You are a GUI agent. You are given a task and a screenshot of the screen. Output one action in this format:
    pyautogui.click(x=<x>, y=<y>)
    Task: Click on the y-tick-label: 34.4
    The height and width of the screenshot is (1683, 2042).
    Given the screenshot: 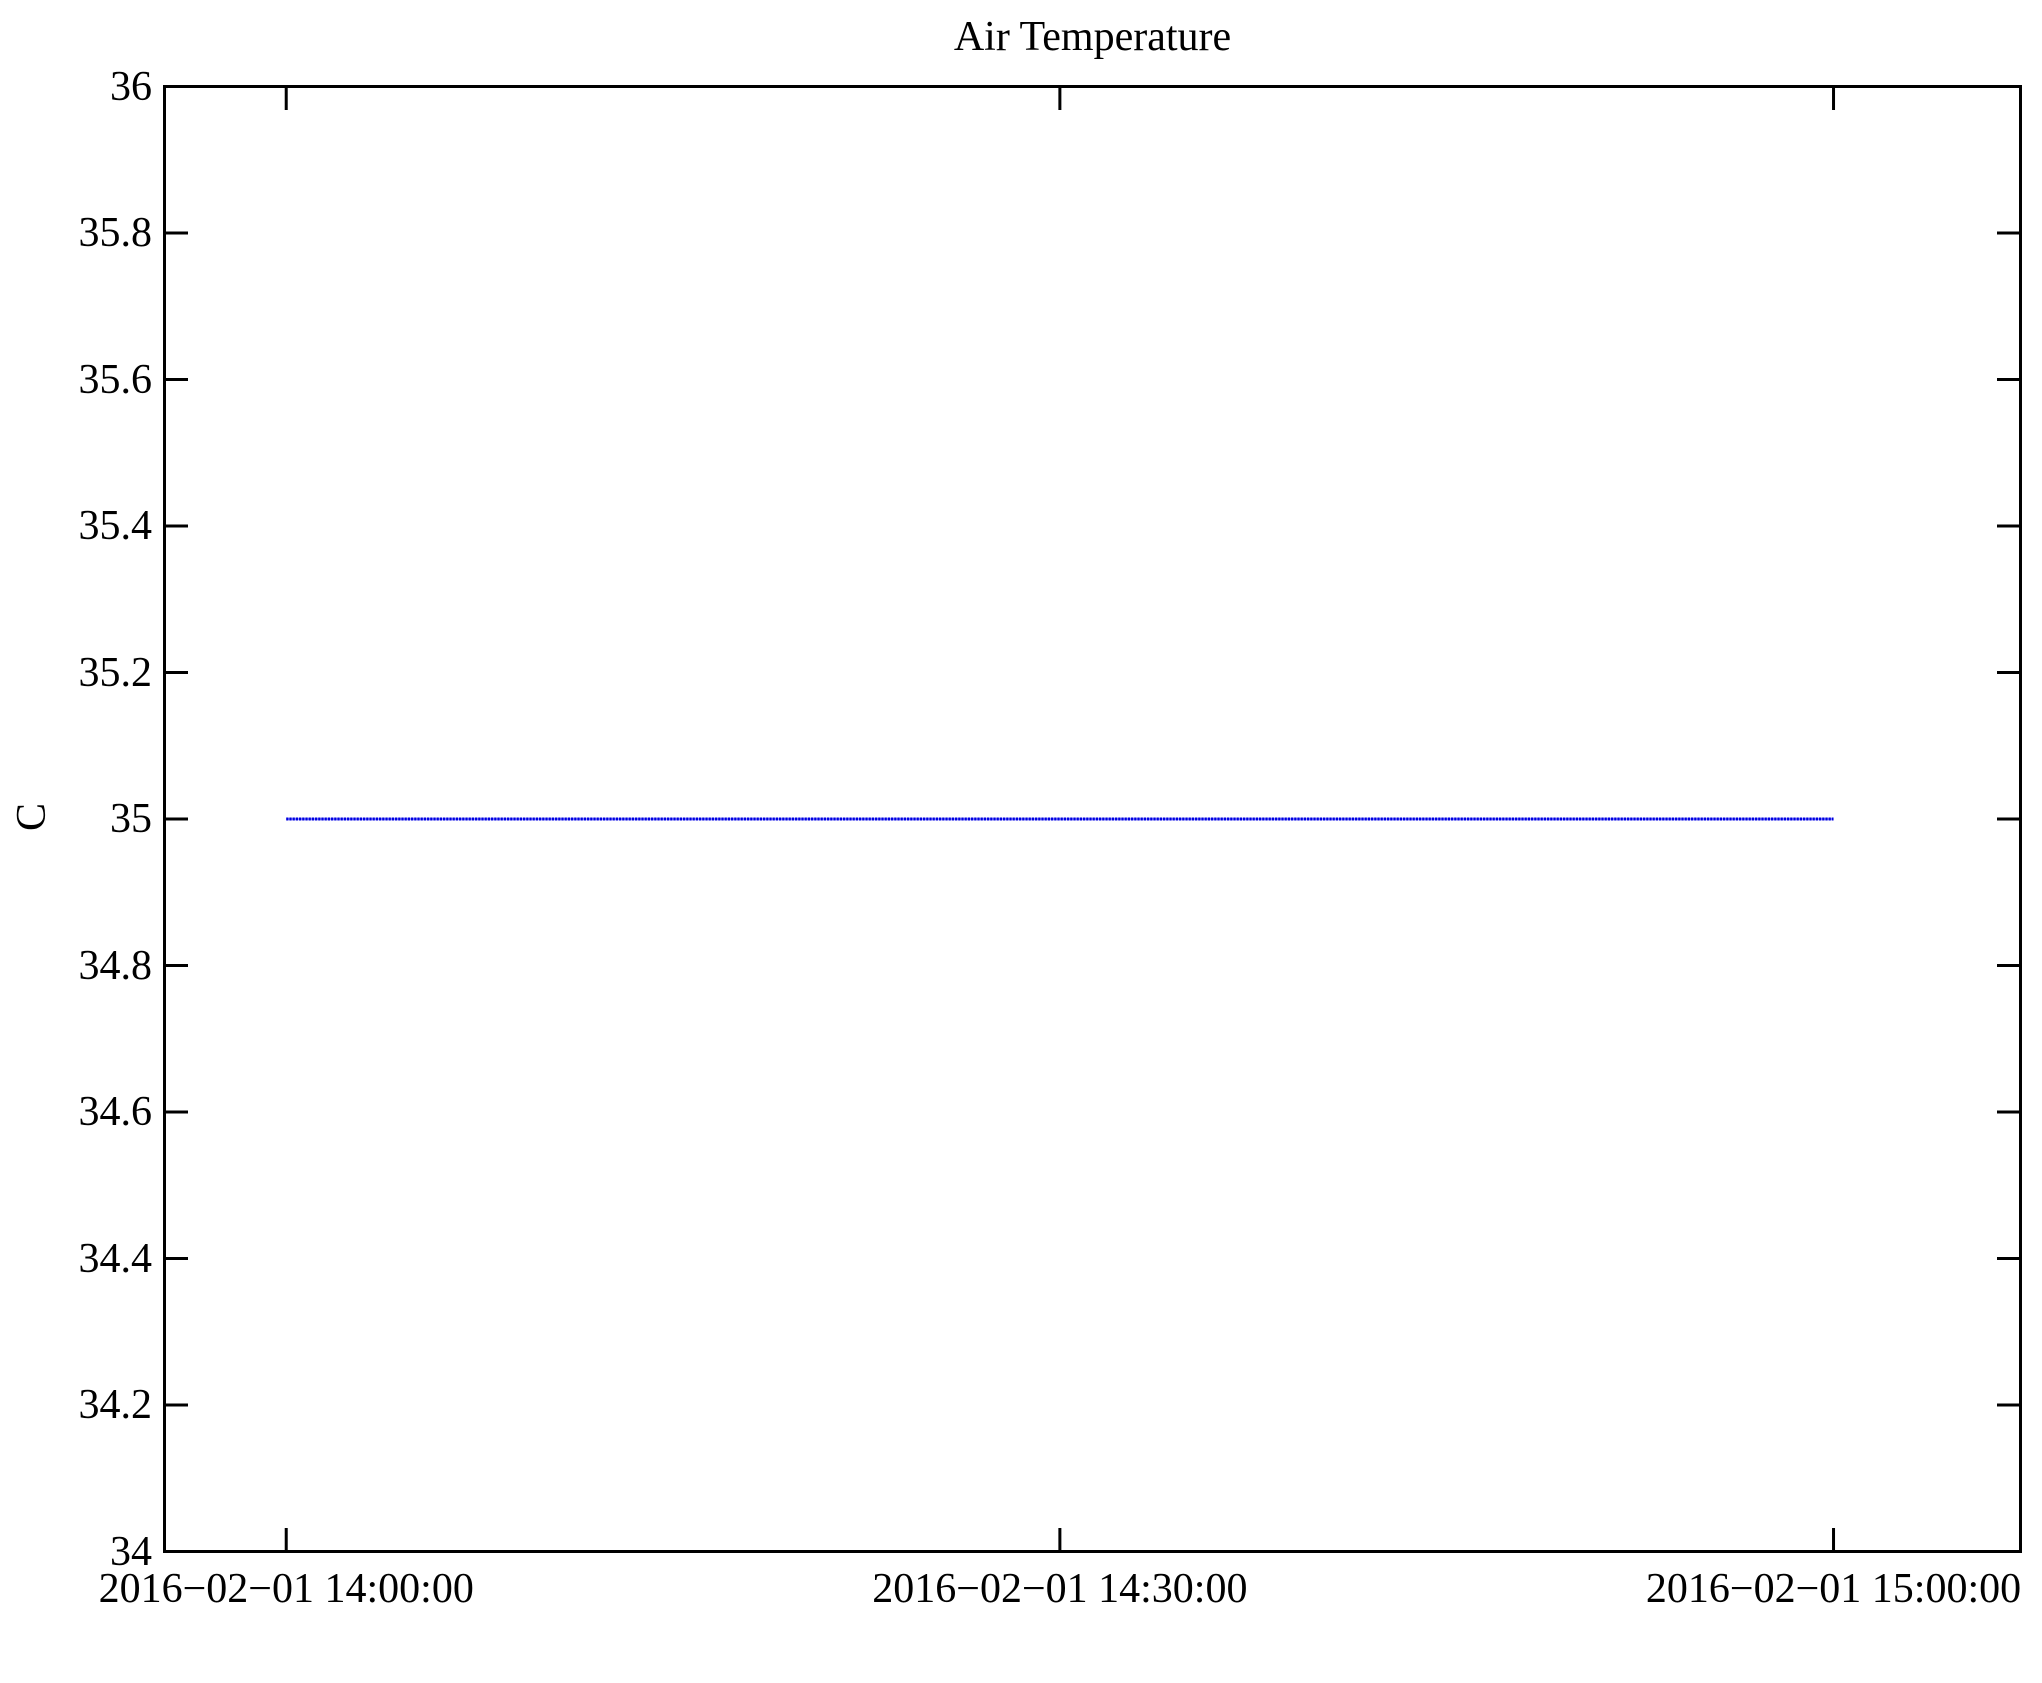 What is the action you would take?
    pyautogui.click(x=115, y=1258)
    